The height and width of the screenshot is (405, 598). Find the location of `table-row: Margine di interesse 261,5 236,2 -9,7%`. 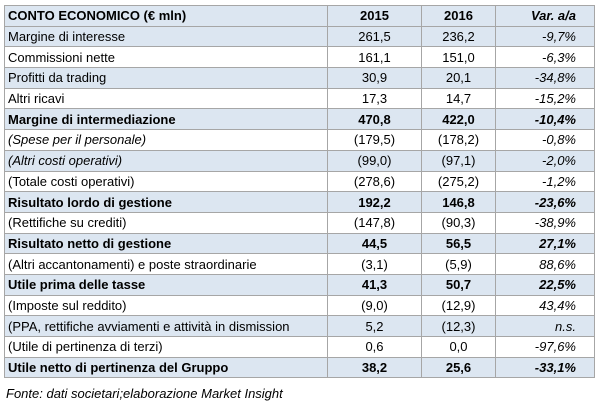

table-row: Margine di interesse 261,5 236,2 -9,7% is located at coordinates (299, 36).